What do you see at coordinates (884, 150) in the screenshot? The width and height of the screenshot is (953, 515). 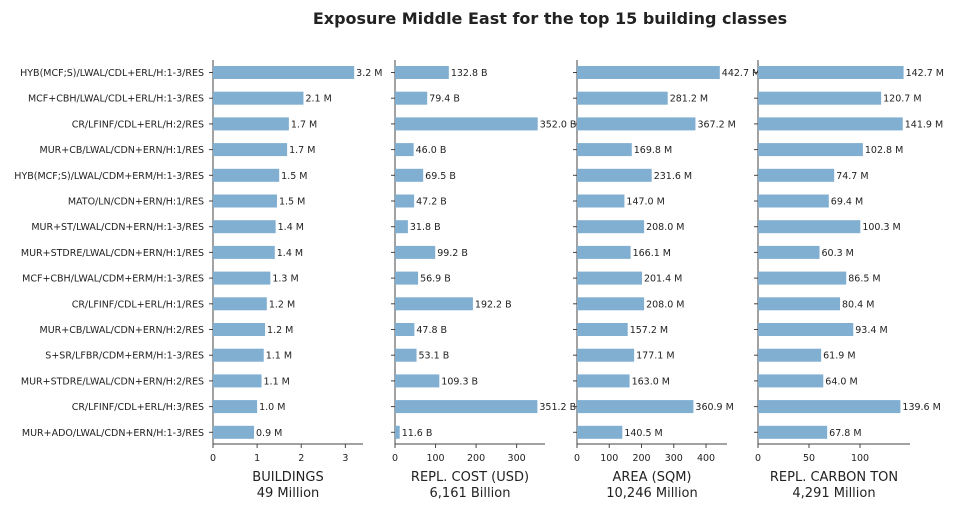 I see `data-label: 102.8 M` at bounding box center [884, 150].